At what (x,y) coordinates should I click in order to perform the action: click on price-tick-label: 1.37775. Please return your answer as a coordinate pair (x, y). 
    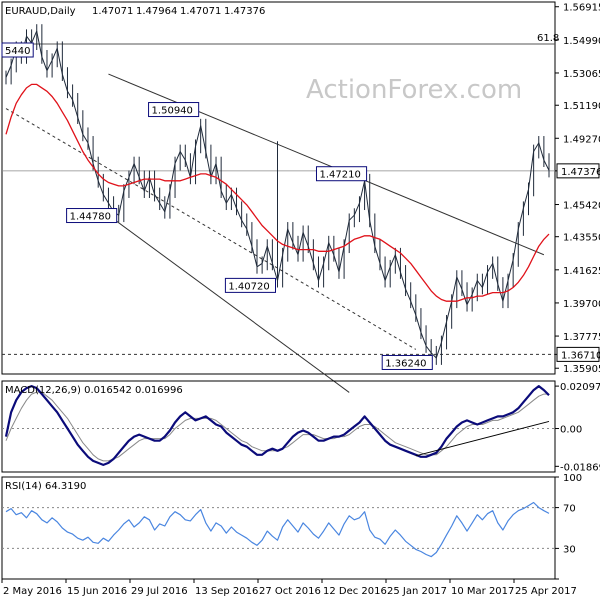
    Looking at the image, I should click on (581, 337).